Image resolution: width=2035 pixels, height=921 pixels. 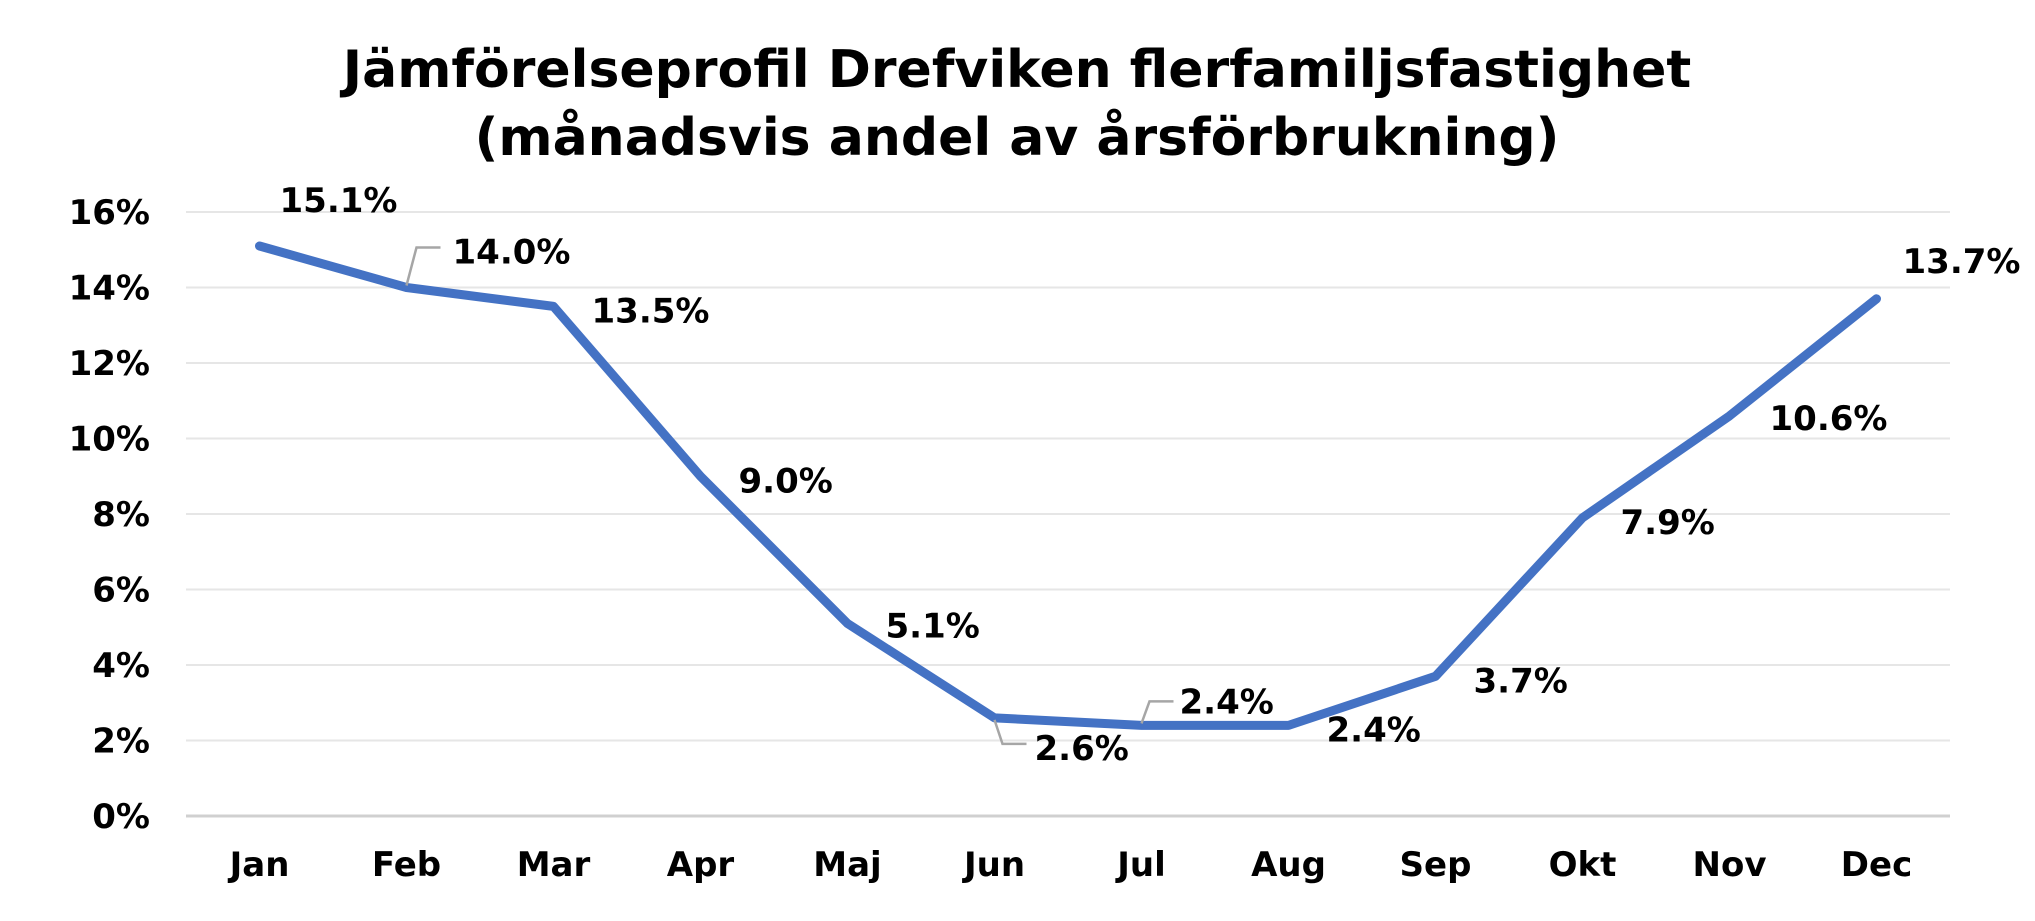 What do you see at coordinates (701, 865) in the screenshot?
I see `x-tick-label: Apr` at bounding box center [701, 865].